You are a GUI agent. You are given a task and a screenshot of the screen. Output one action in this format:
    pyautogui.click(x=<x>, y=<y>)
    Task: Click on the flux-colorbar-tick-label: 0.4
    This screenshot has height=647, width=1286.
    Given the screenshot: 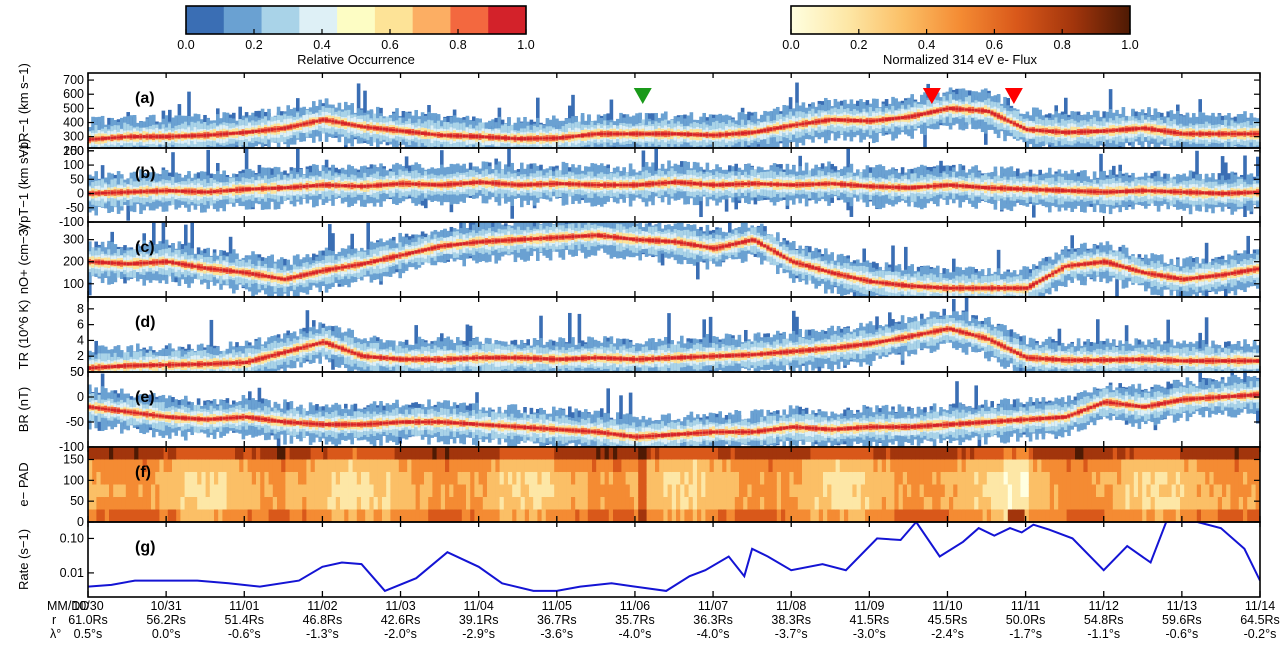 What is the action you would take?
    pyautogui.click(x=926, y=45)
    